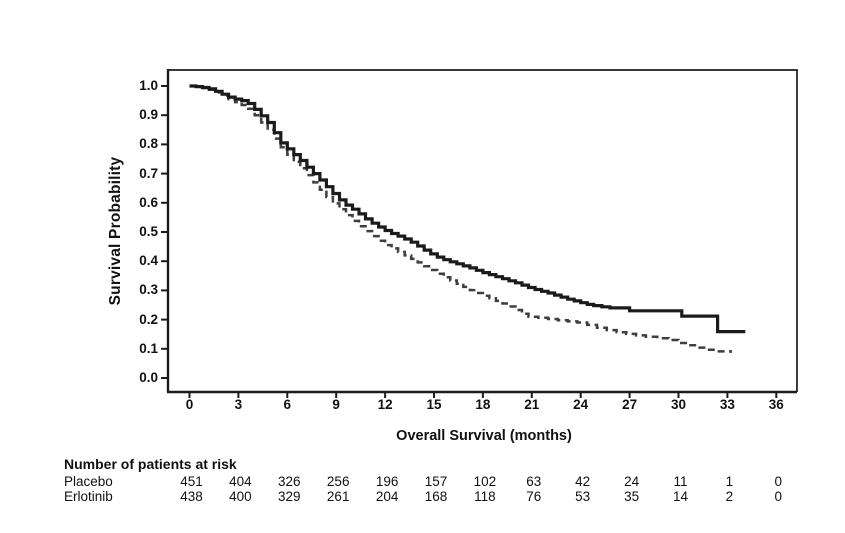  I want to click on at-risk-value: 14, so click(680, 496).